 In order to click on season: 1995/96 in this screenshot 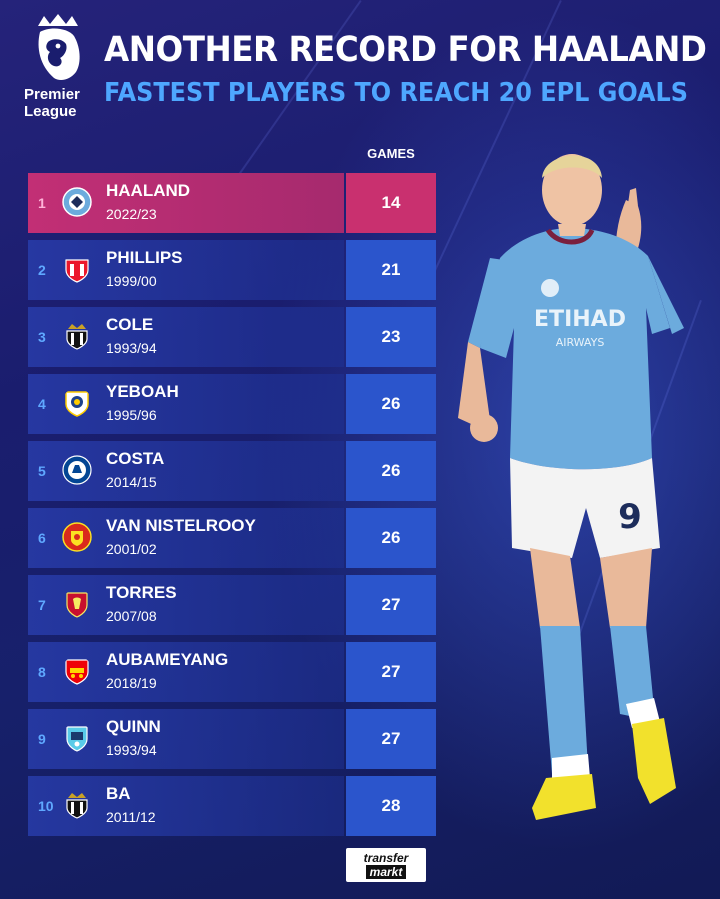, I will do `click(131, 415)`.